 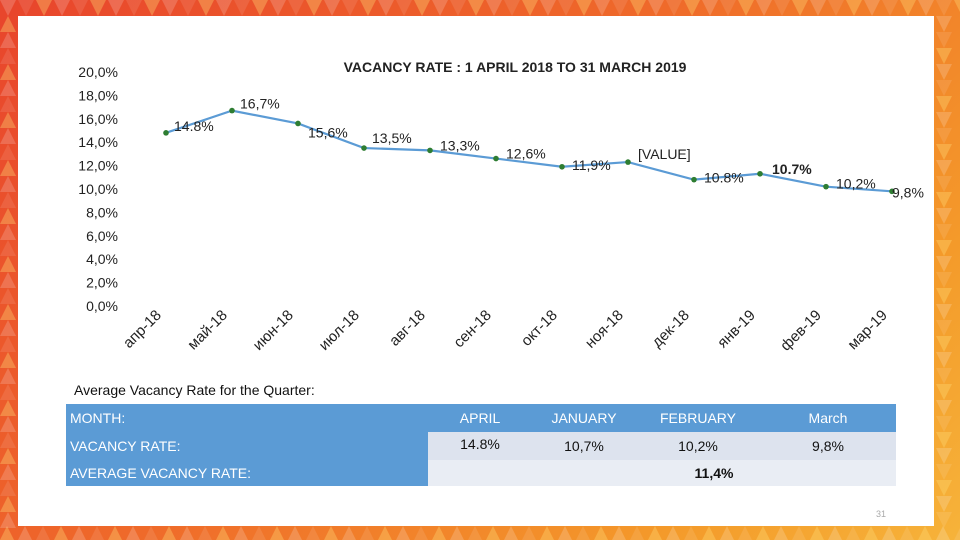 I want to click on month-cell-1: APRIL, so click(x=480, y=418).